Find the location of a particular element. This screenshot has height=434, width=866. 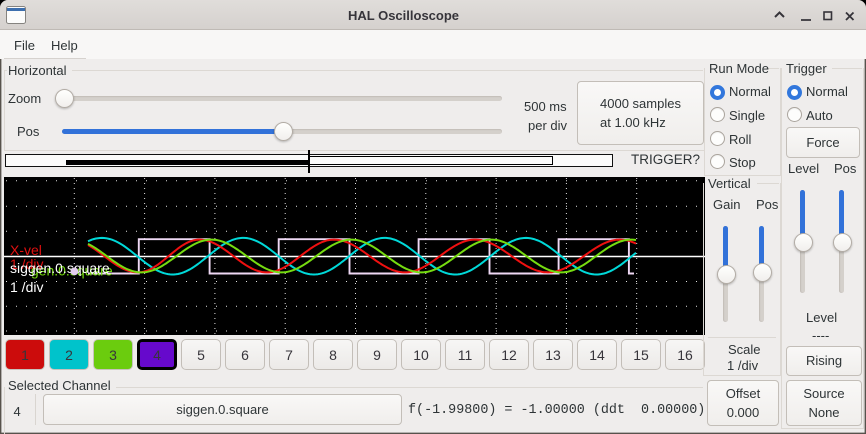

svg-text: X-vel is located at coordinates (26, 250).